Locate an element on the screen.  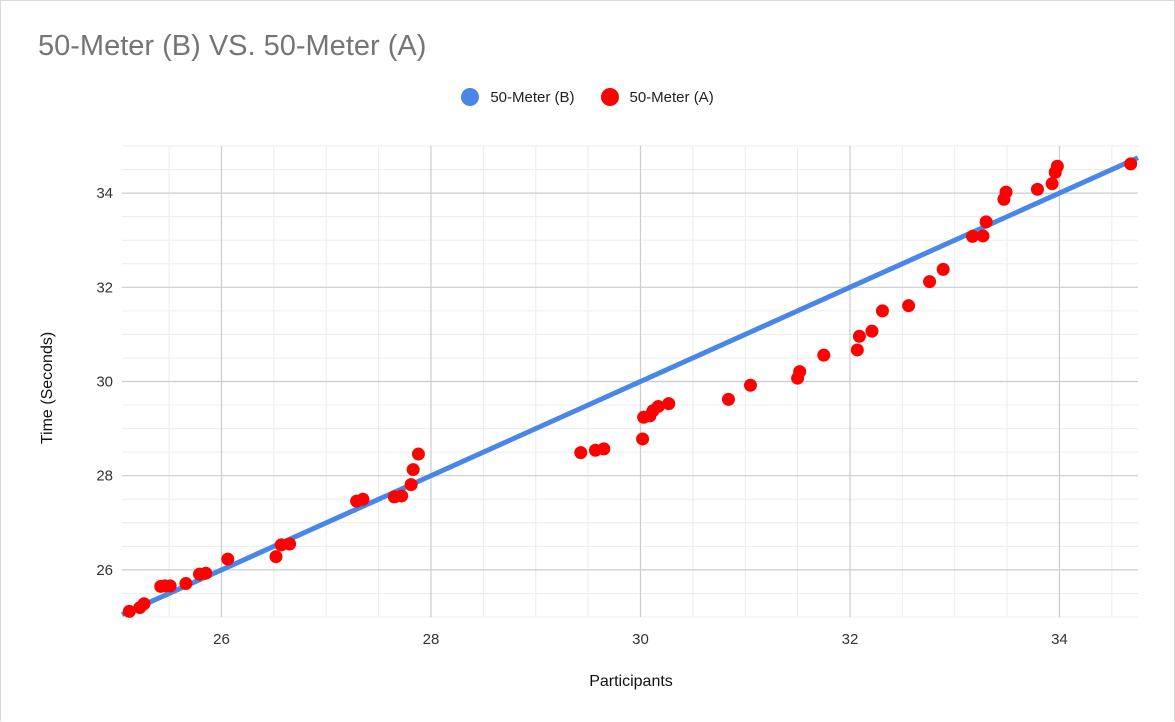
x-tick-label: 26 is located at coordinates (221, 639).